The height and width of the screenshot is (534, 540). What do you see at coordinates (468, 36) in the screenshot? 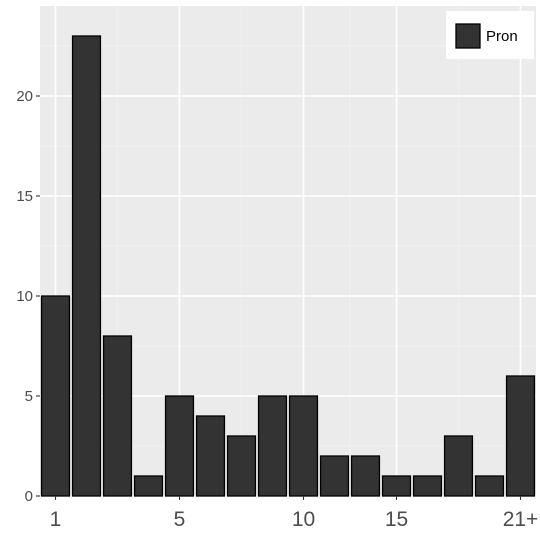
I see `legend-key-swatch` at bounding box center [468, 36].